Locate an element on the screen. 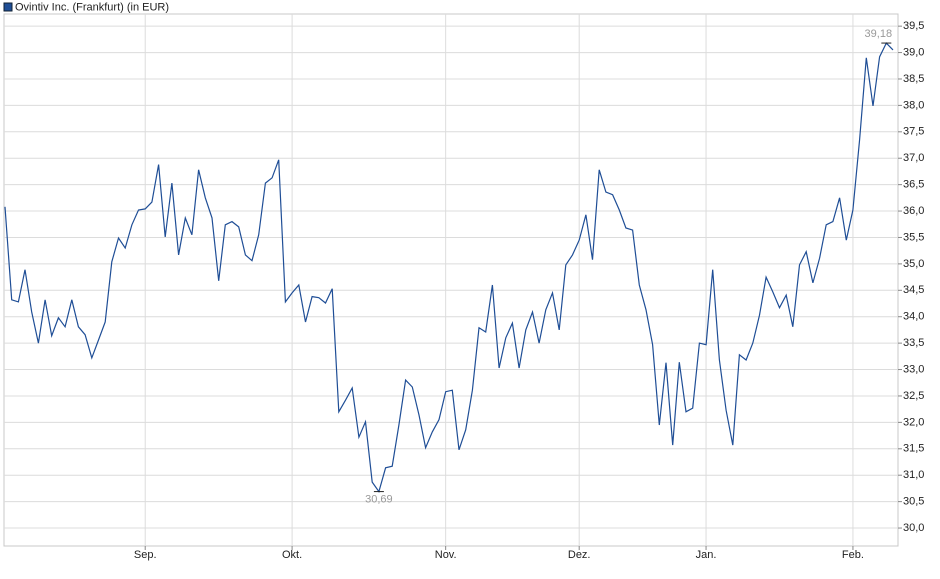 This screenshot has width=940, height=579. y-tick-label: 32,0 is located at coordinates (913, 422).